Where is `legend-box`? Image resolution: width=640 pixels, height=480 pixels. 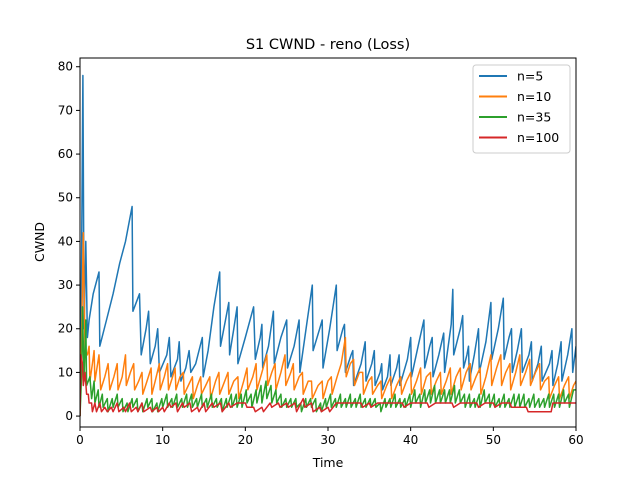 legend-box is located at coordinates (521, 109).